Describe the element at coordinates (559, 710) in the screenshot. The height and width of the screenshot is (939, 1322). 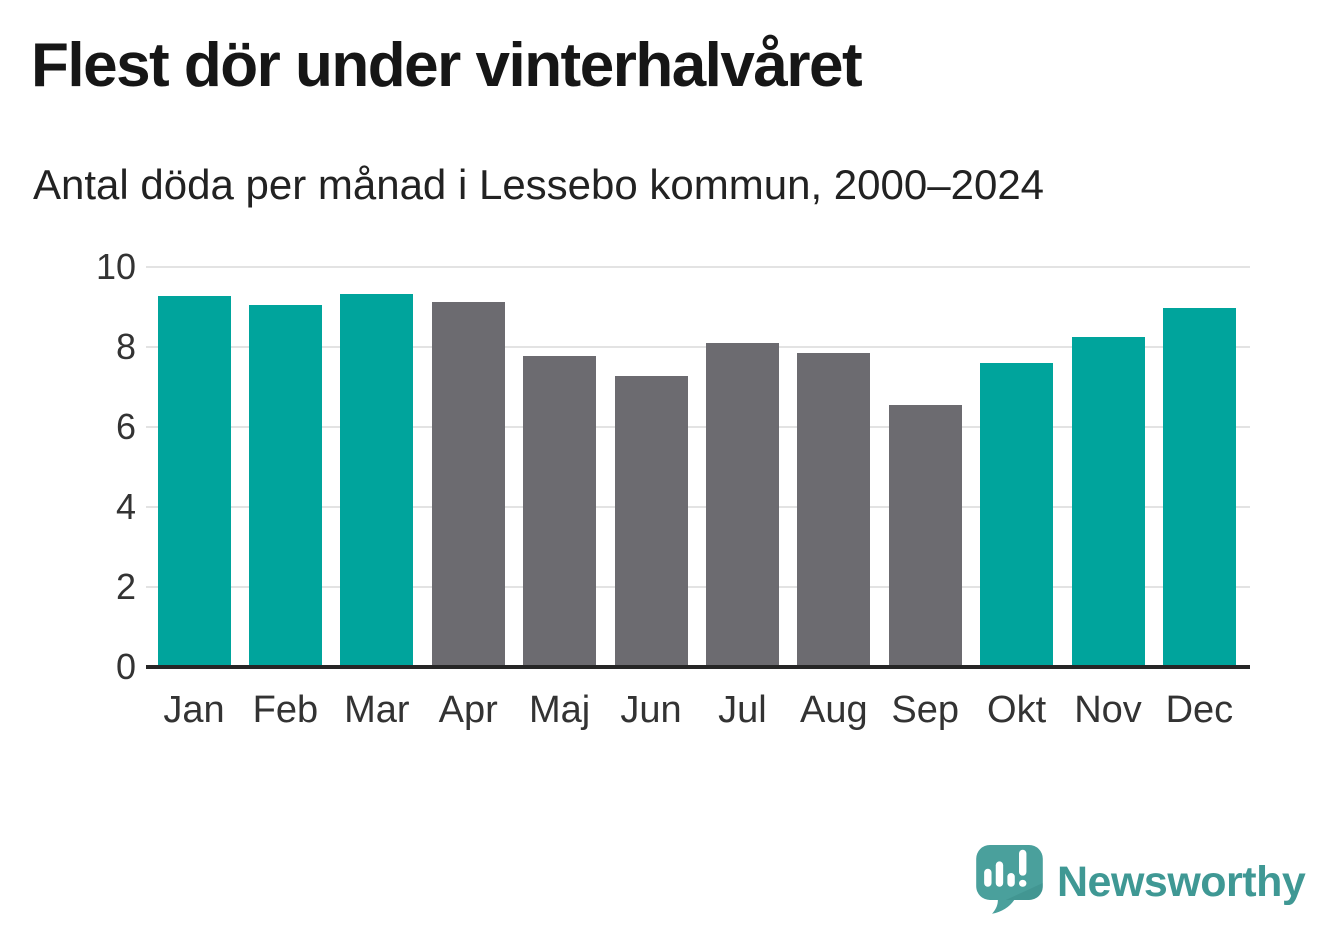
I see `x-axis-label-maj: Maj` at that location.